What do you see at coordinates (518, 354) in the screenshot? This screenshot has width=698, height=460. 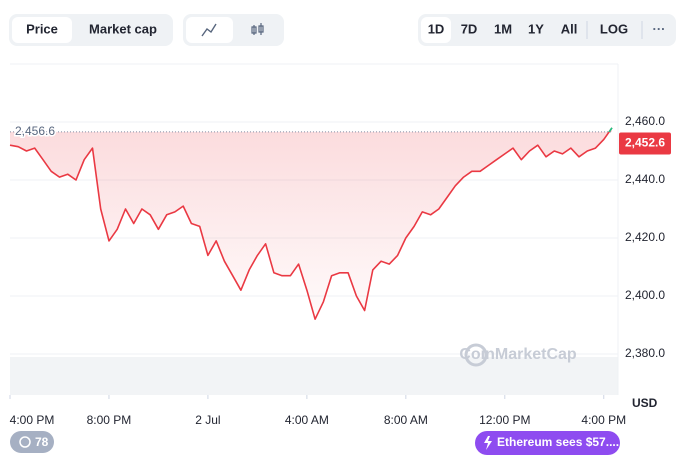 I see `watermark: CoinMarketCap` at bounding box center [518, 354].